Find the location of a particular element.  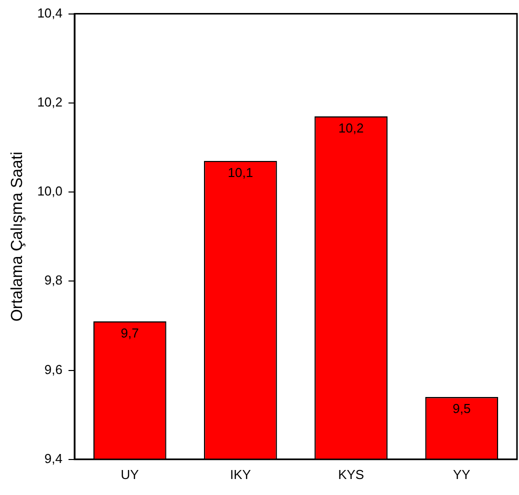

y-tick-label: 10,4 is located at coordinates (49, 12).